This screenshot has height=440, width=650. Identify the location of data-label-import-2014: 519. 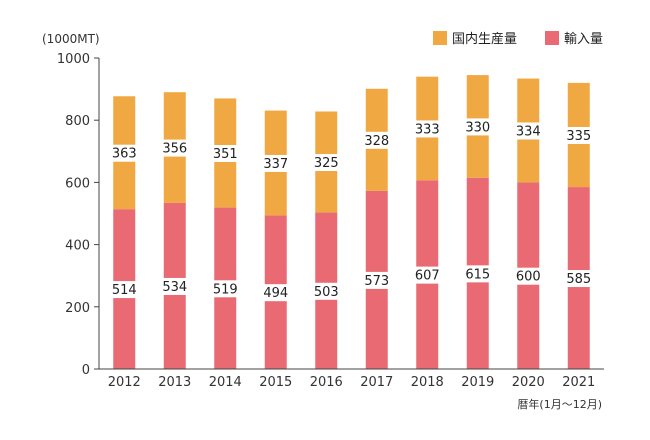
(225, 289).